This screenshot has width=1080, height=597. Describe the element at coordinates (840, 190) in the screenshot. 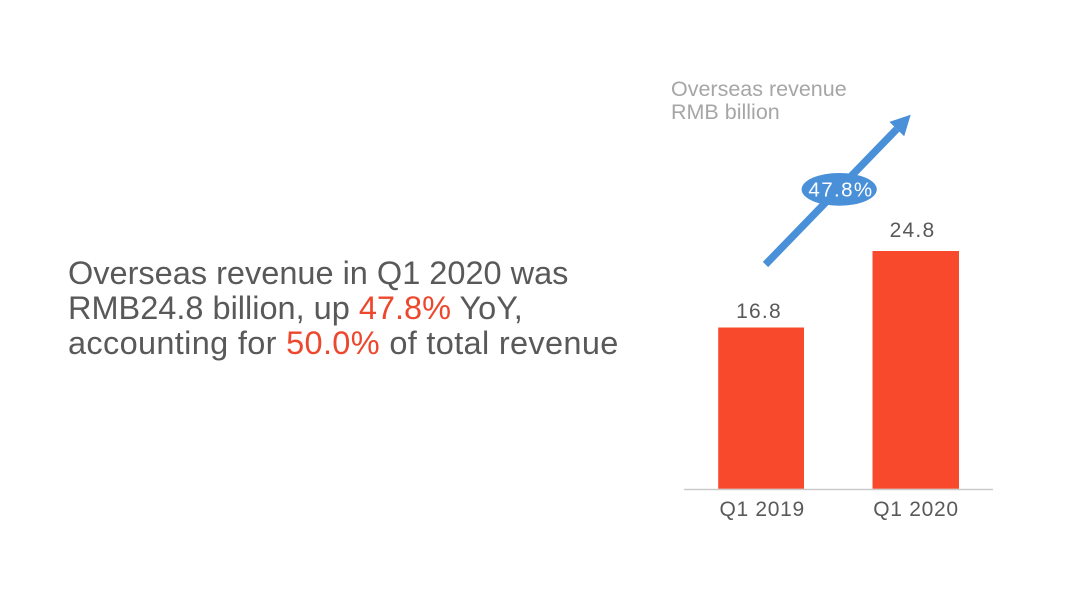

I see `svg-text: 47.8%` at that location.